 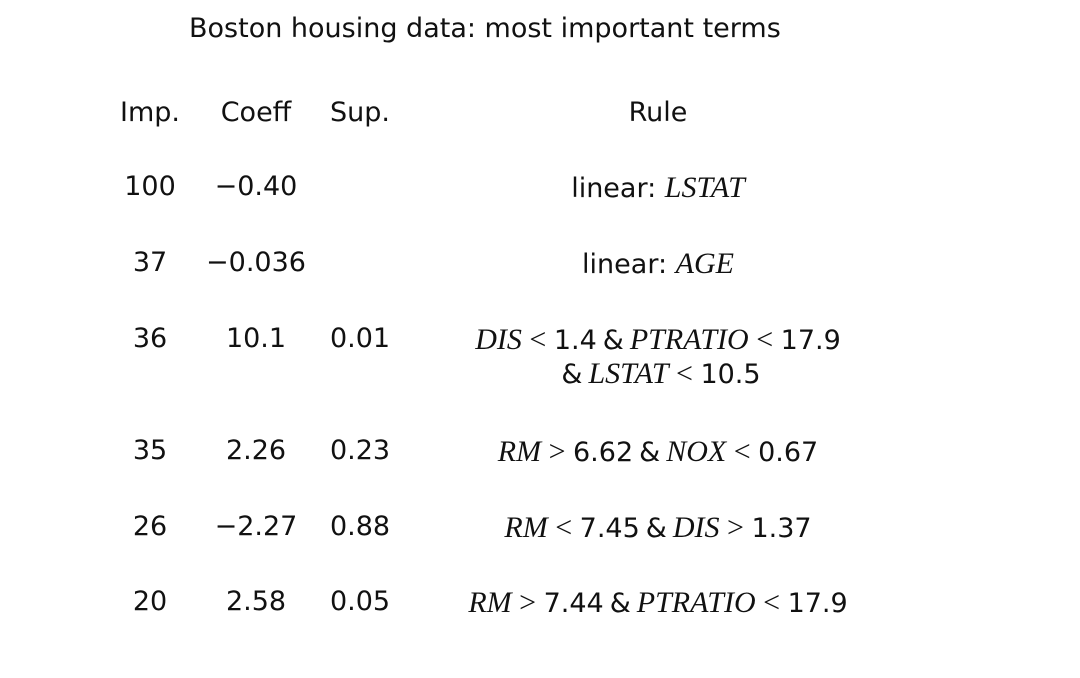 I want to click on cell-rule: DIS < 1.4 & PTRATIO < 17.9 & LSTAT < 10.5, so click(x=658, y=357).